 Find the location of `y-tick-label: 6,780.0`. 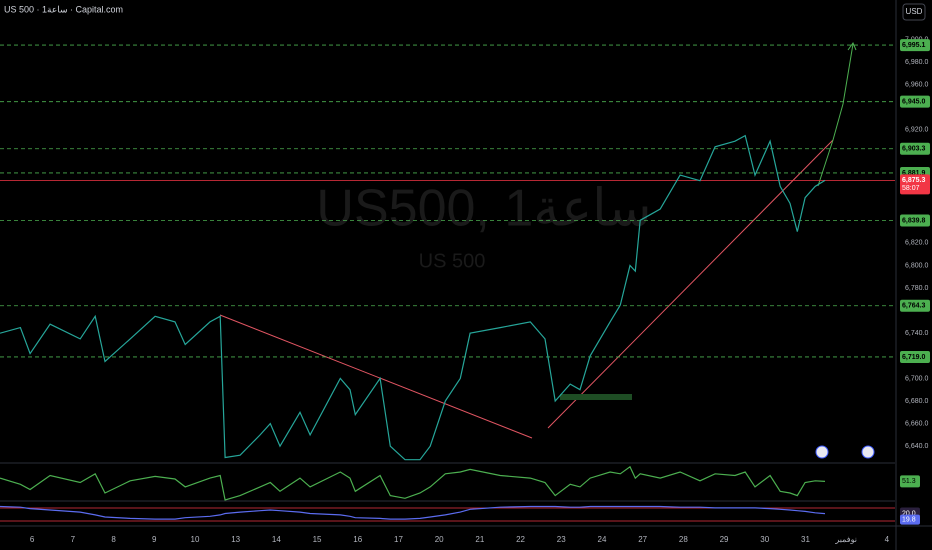

y-tick-label: 6,780.0 is located at coordinates (916, 288).